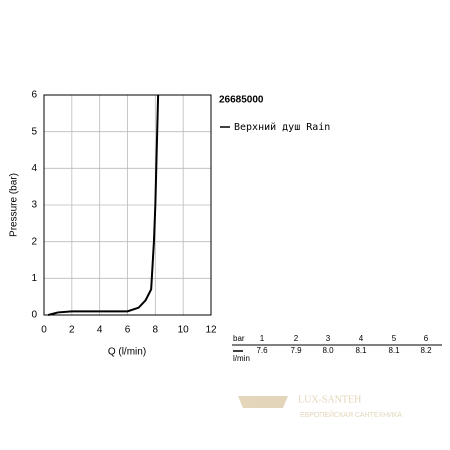  Describe the element at coordinates (329, 399) in the screenshot. I see `watermark-brand: LUX-SANTEH` at that location.